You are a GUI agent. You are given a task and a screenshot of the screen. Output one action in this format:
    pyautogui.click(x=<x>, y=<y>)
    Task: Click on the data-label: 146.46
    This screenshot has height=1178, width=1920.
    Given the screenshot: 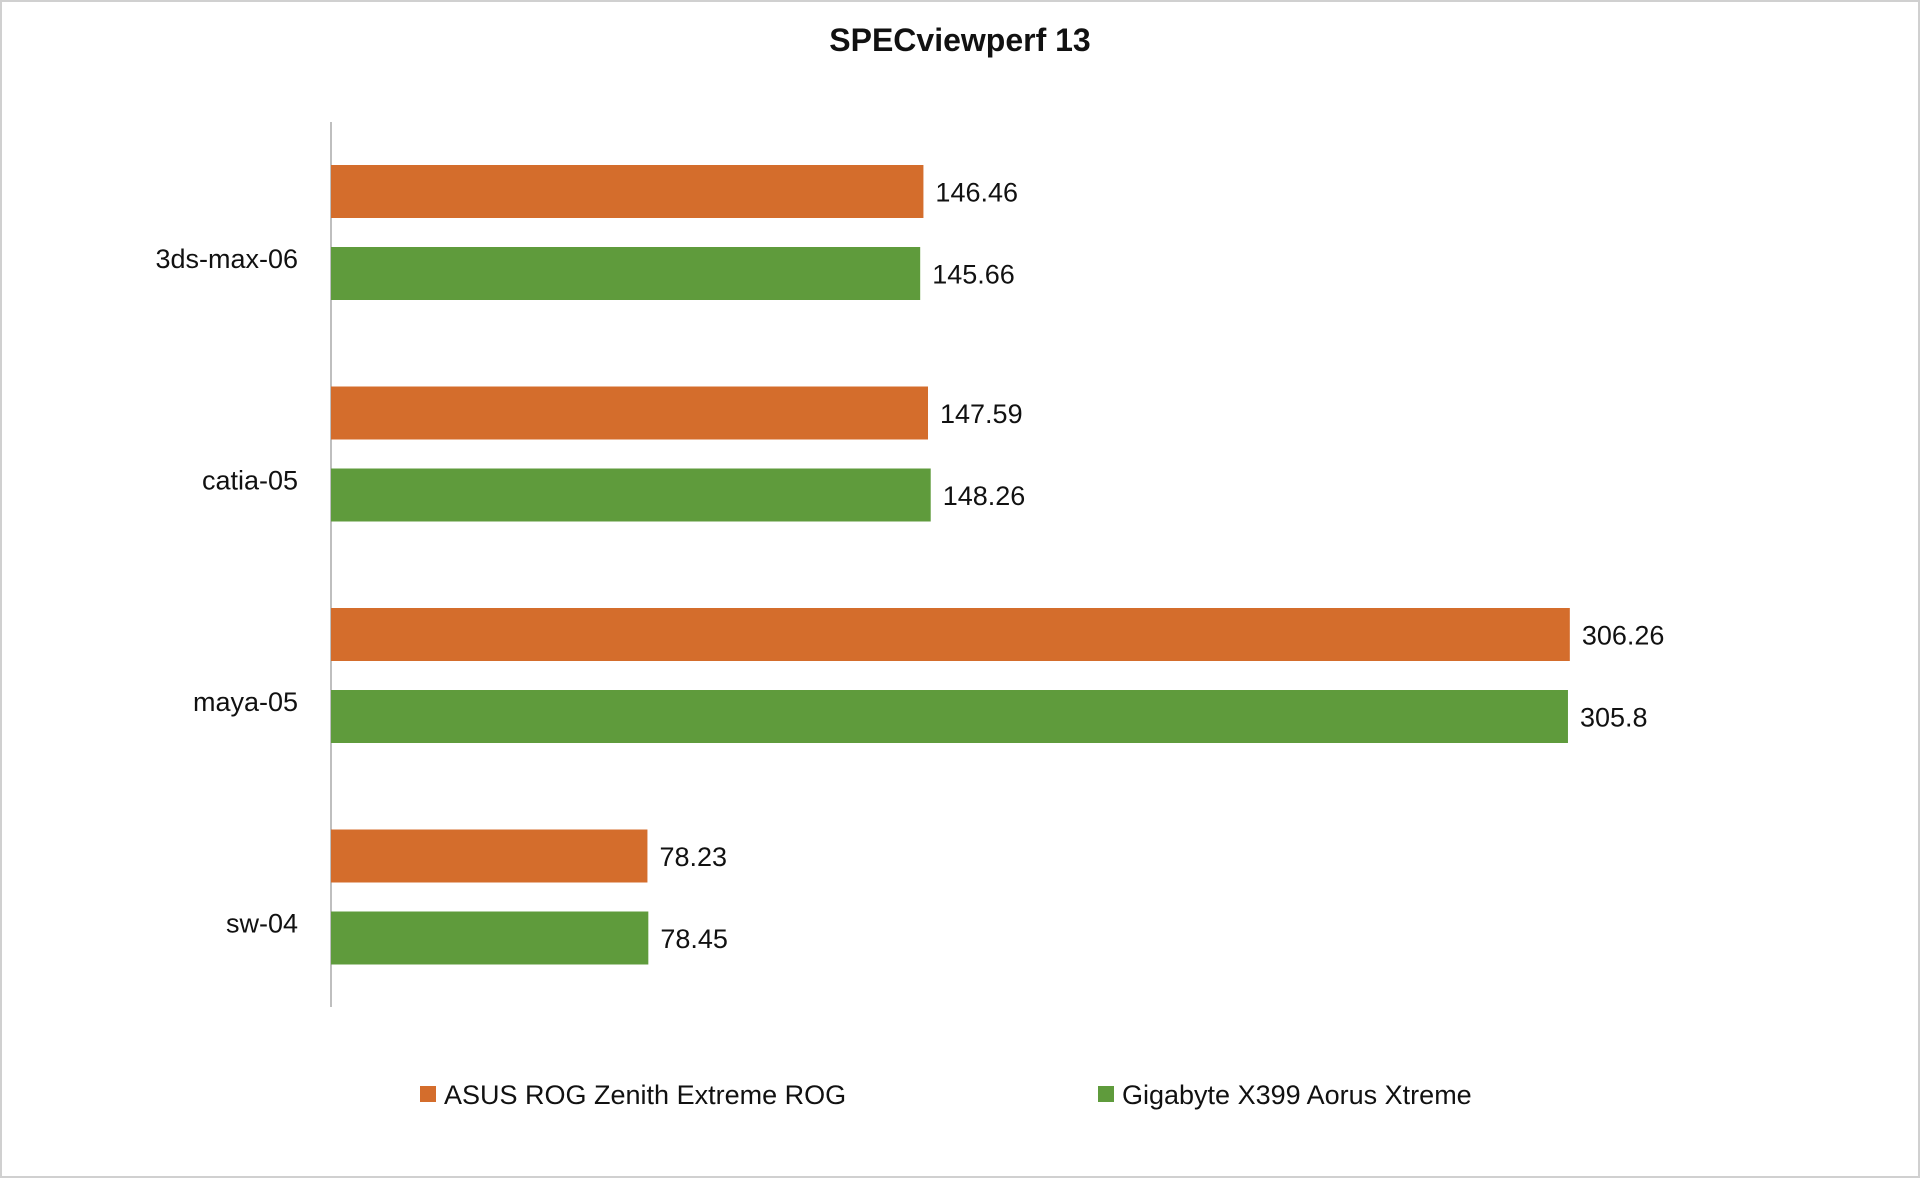 What is the action you would take?
    pyautogui.click(x=976, y=193)
    